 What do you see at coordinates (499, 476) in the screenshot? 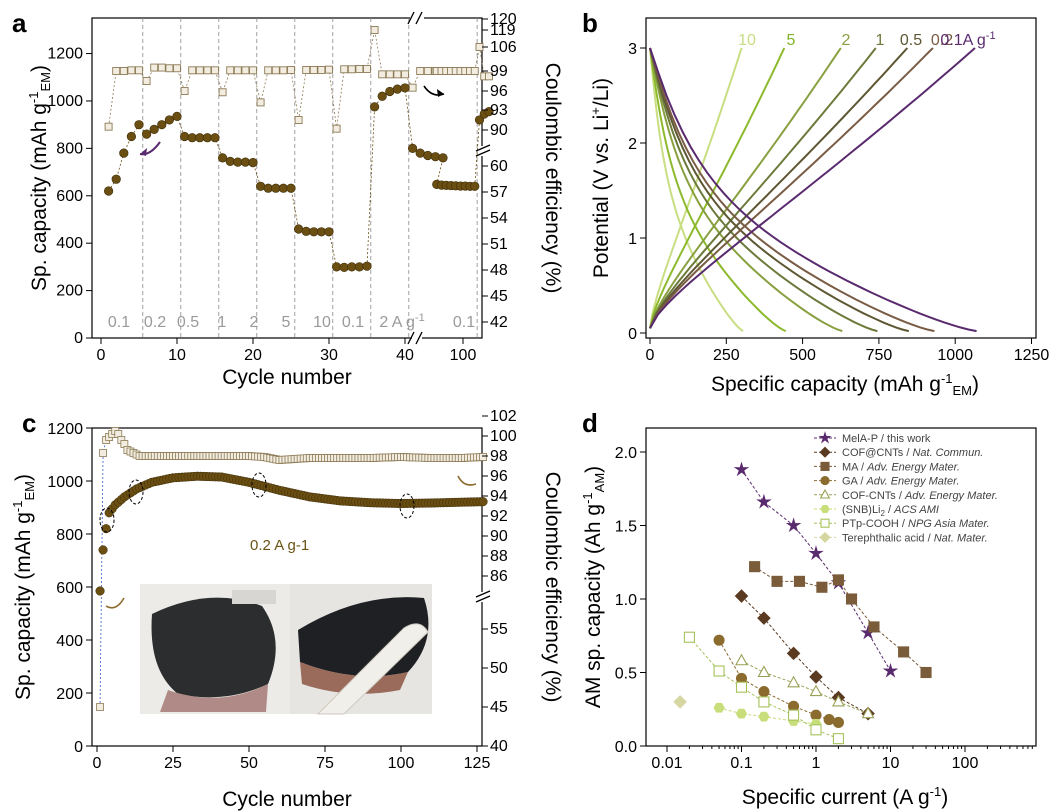
I see `c-y2tick-label-96: 96` at bounding box center [499, 476].